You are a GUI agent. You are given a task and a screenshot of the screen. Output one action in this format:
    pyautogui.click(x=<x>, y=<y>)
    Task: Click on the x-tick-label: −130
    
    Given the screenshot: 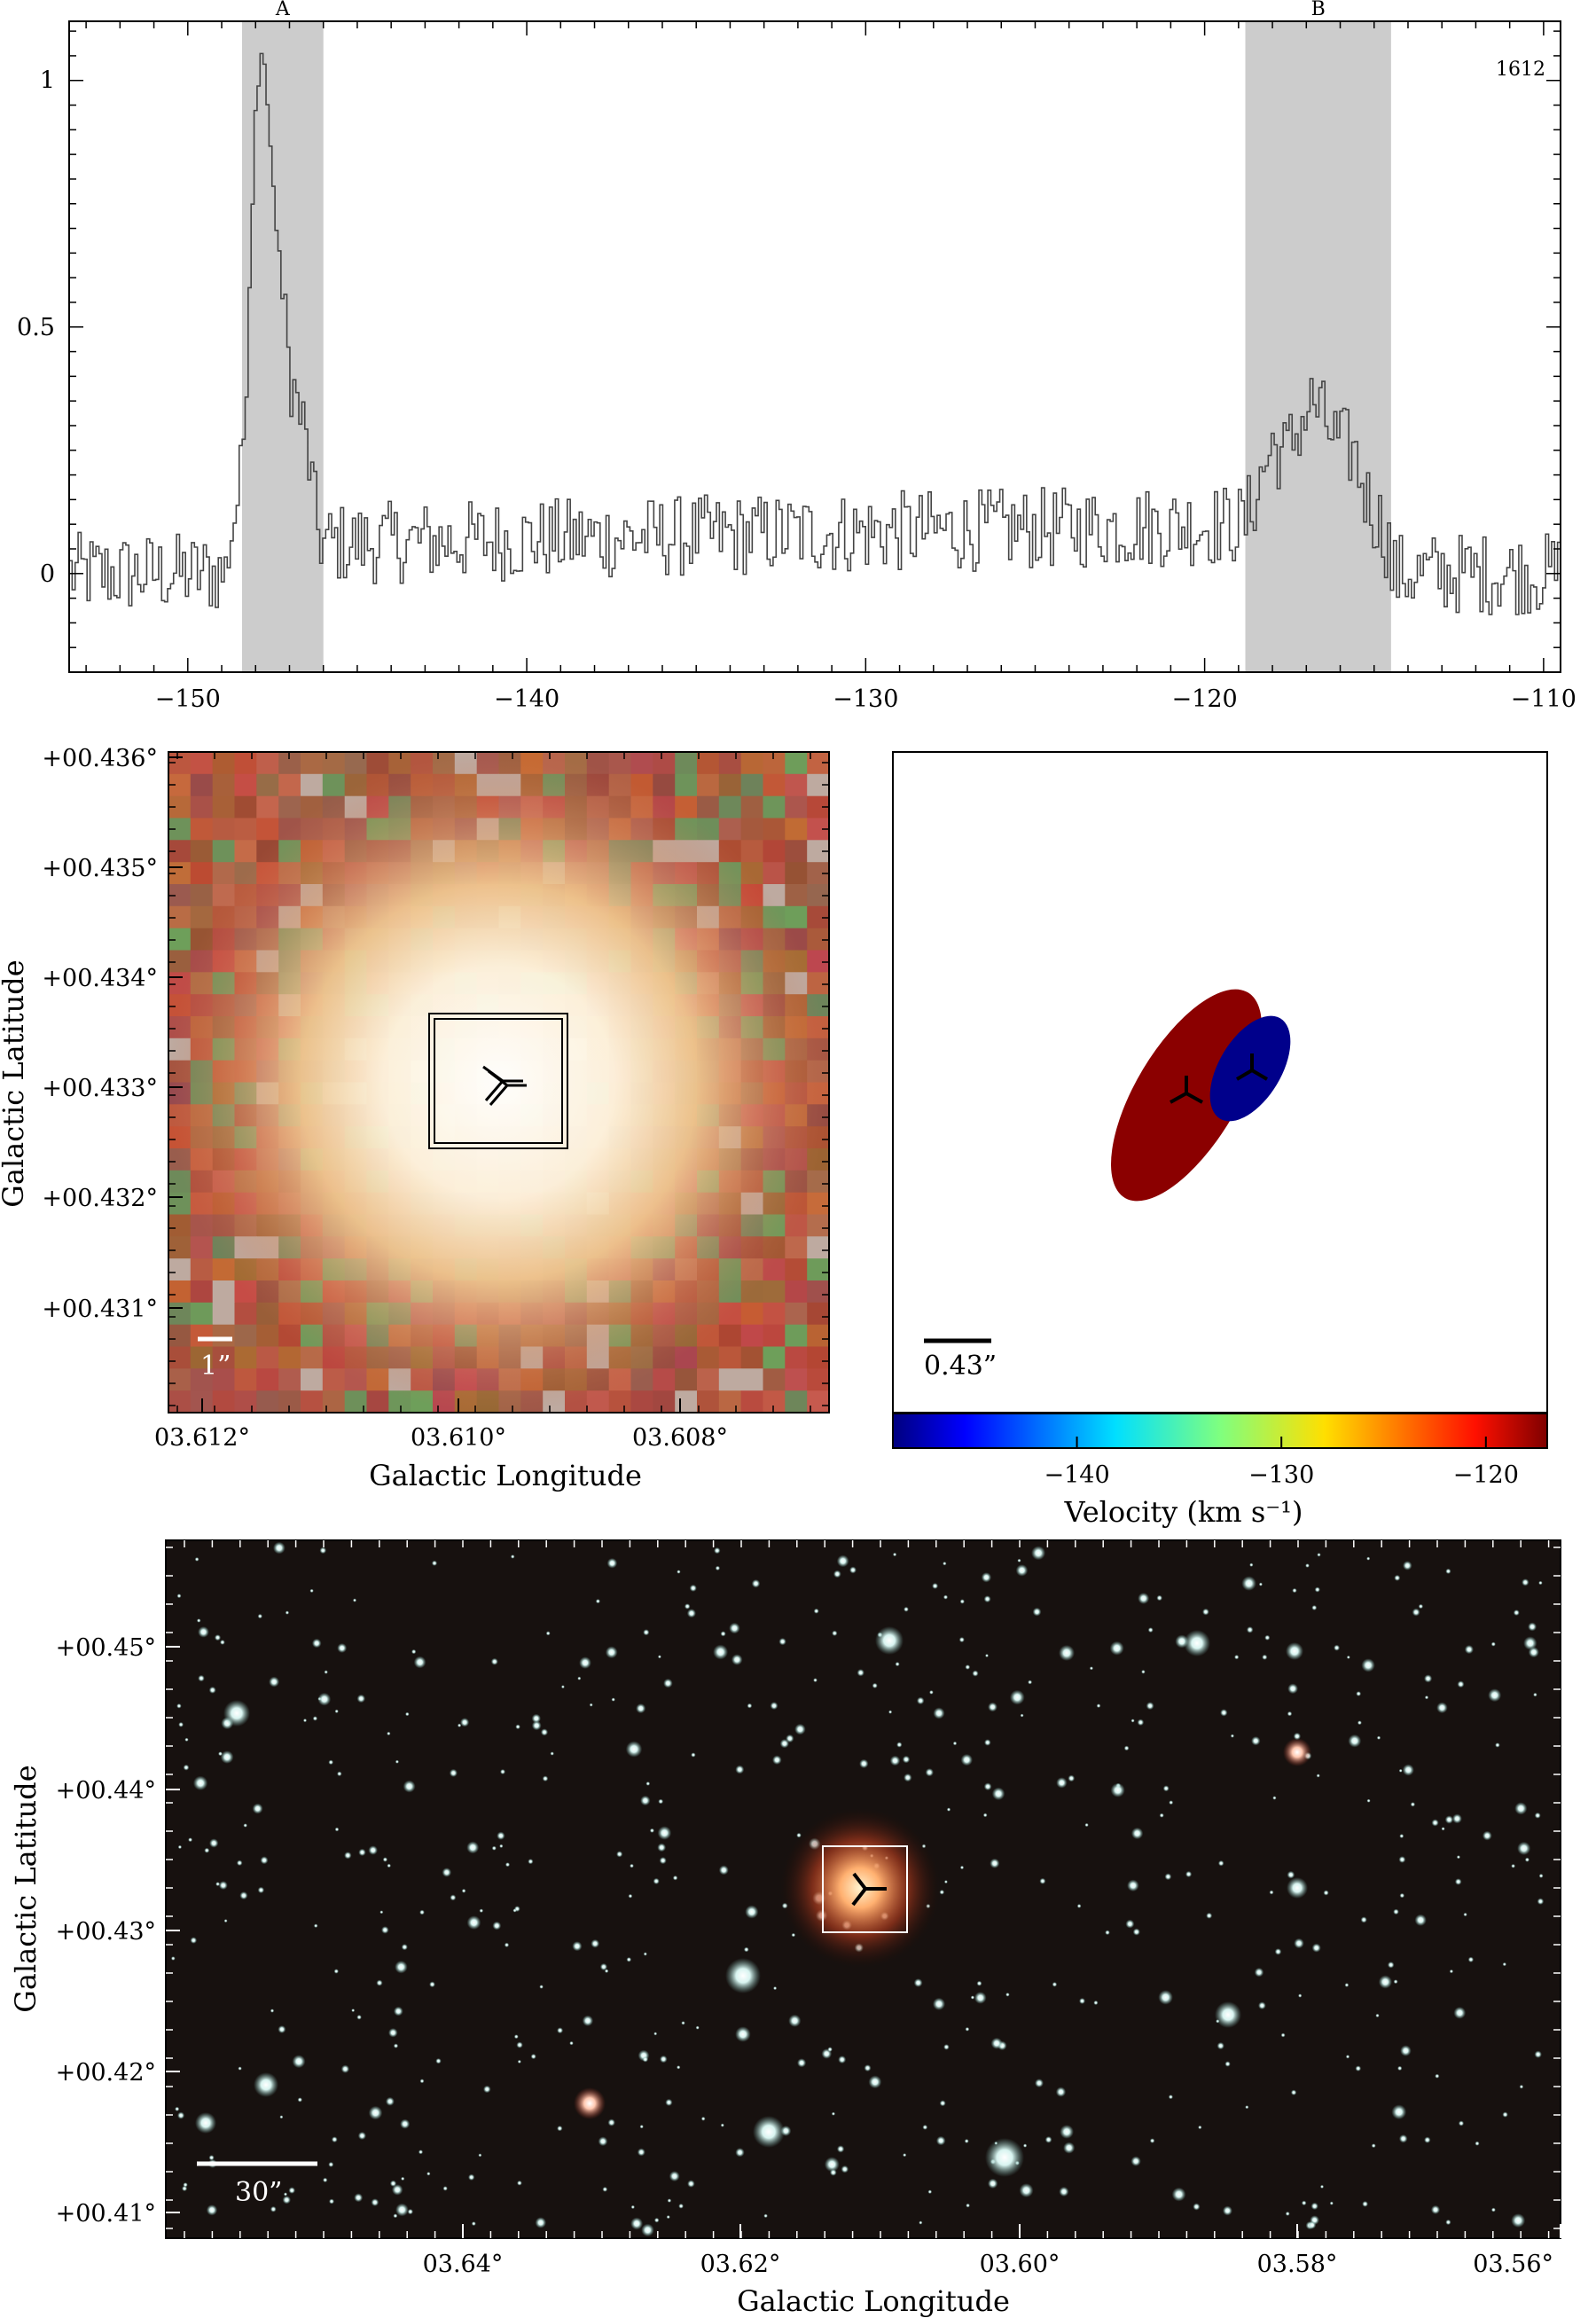 What is the action you would take?
    pyautogui.click(x=866, y=699)
    